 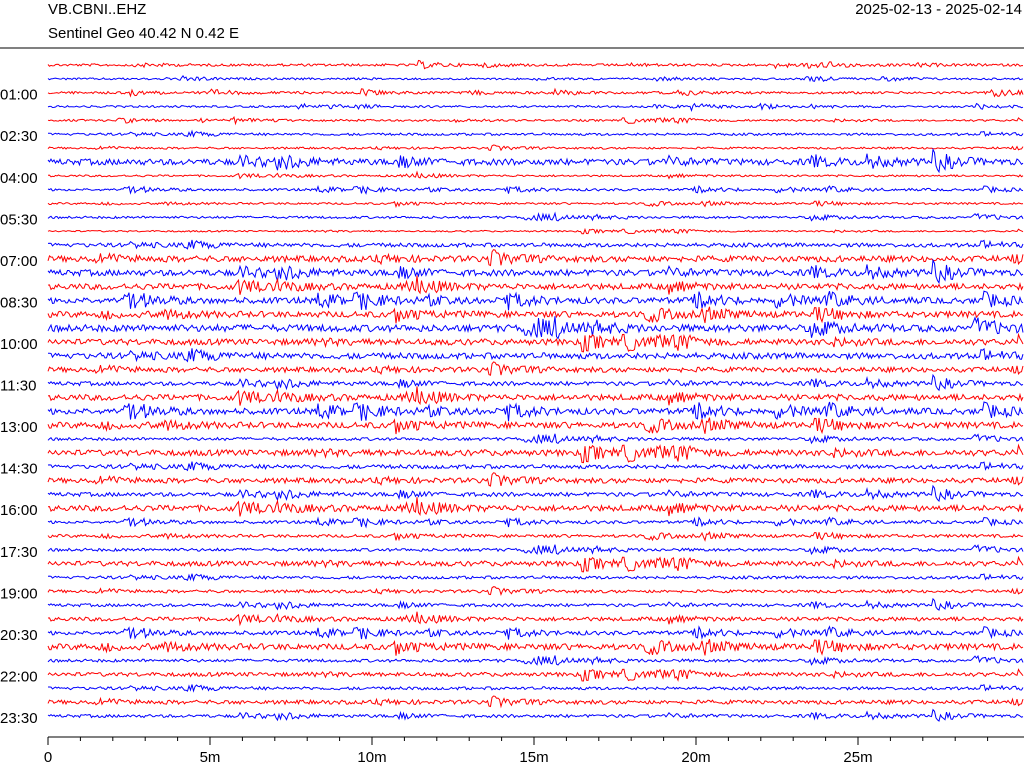 I want to click on y-tick-label: 11:30, so click(x=18, y=386).